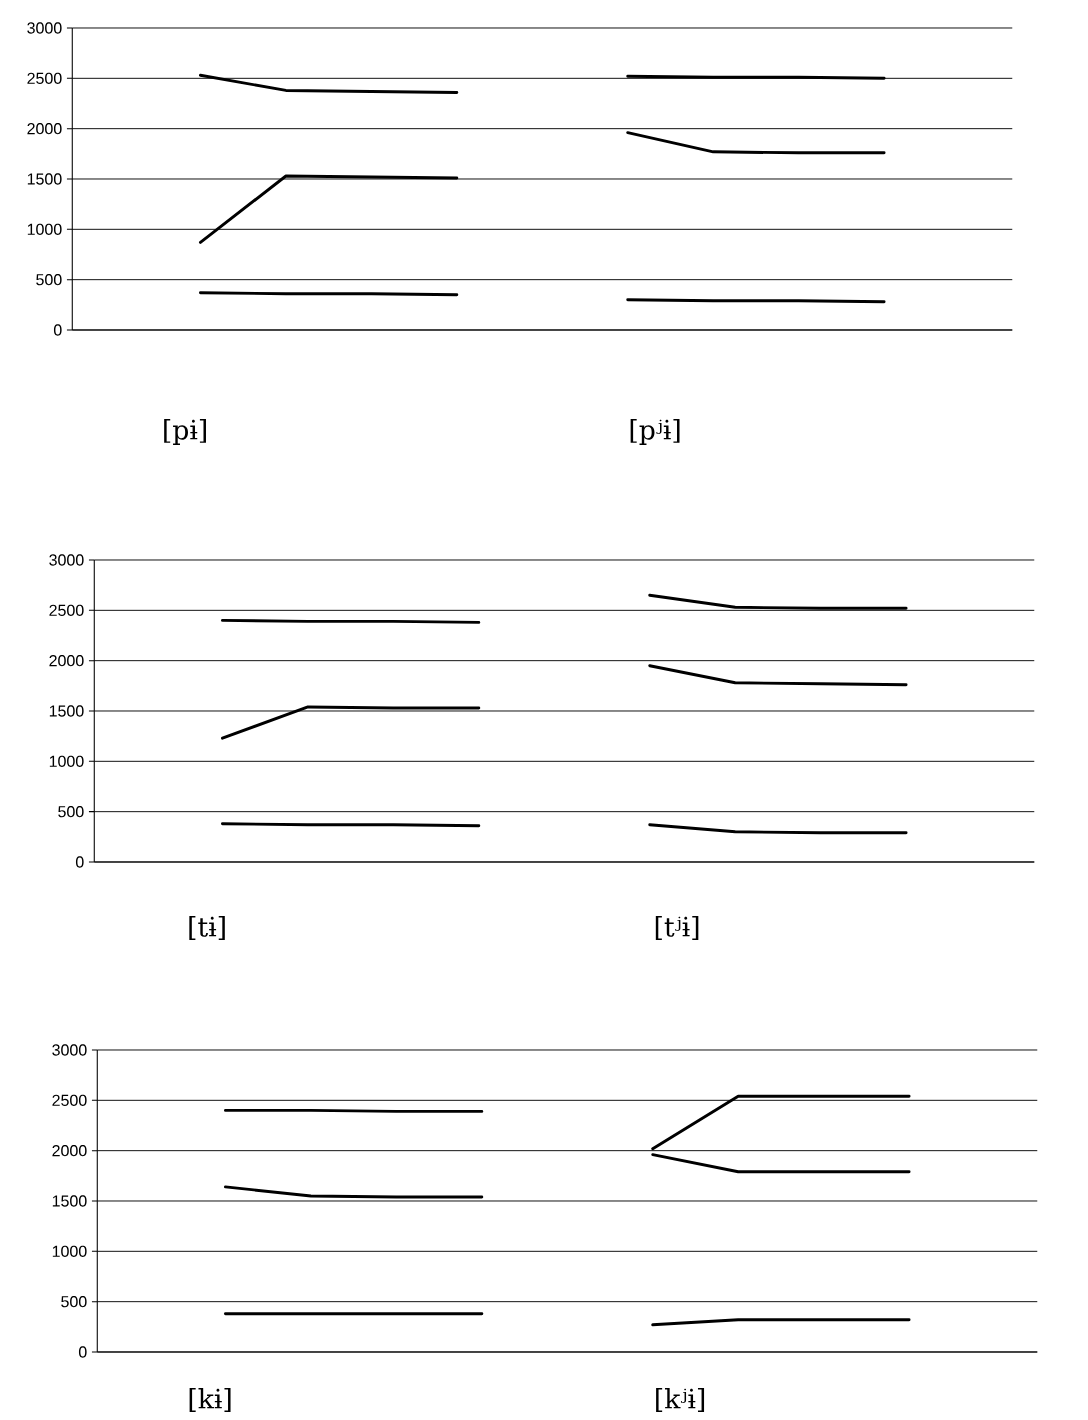 This screenshot has height=1420, width=1088. I want to click on text: [kɨ], so click(210, 1400).